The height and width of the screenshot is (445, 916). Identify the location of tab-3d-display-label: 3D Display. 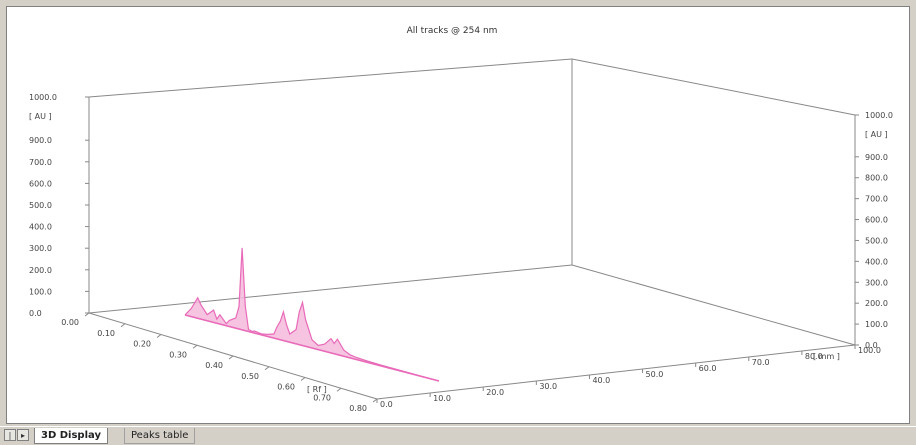
(71, 435).